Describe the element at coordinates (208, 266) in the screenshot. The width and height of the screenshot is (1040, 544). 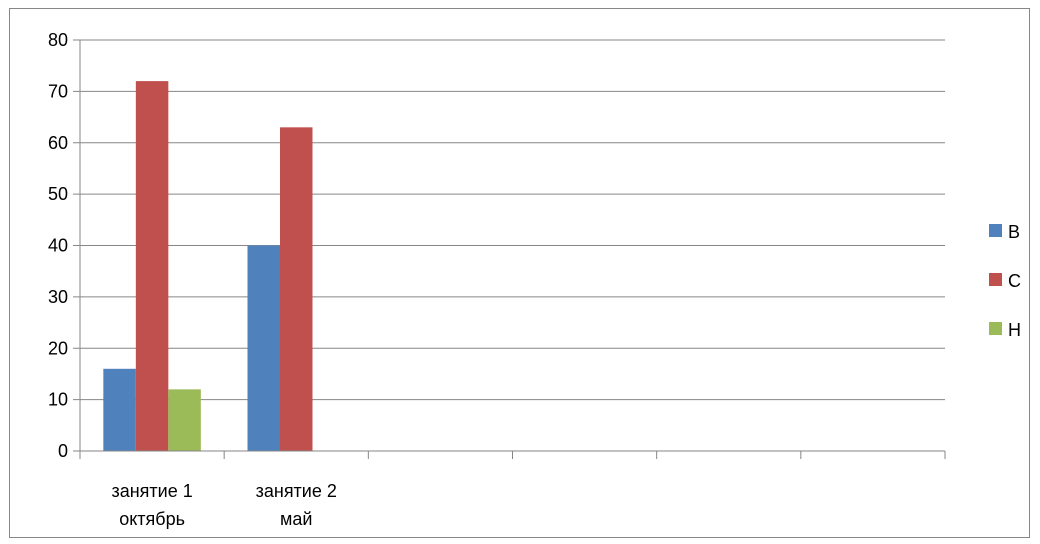
I see `bars` at that location.